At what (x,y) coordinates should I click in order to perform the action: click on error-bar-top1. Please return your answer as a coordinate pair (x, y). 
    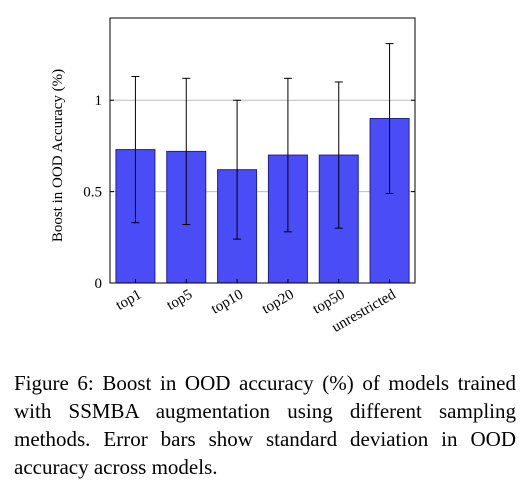
    Looking at the image, I should click on (135, 149).